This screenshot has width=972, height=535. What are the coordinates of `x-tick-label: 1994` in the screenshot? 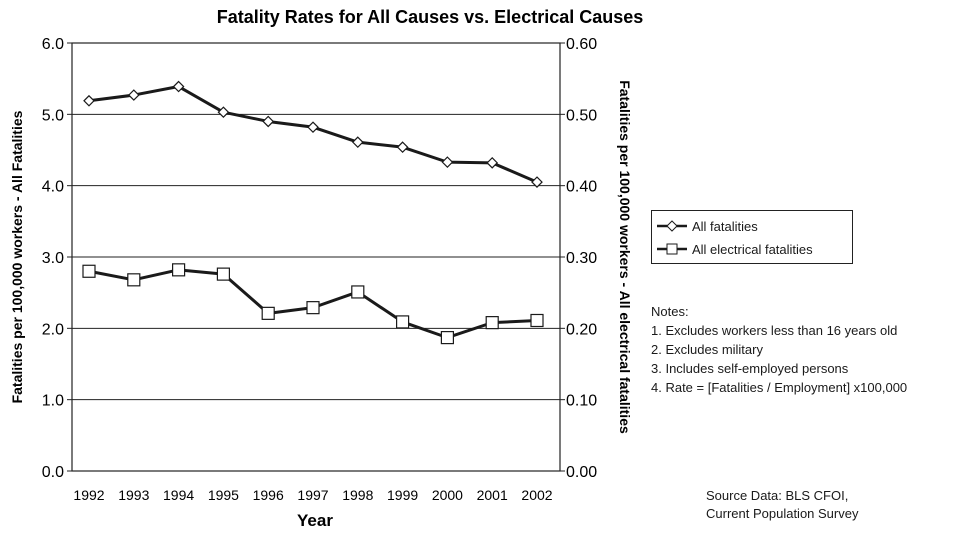 It's located at (178, 495).